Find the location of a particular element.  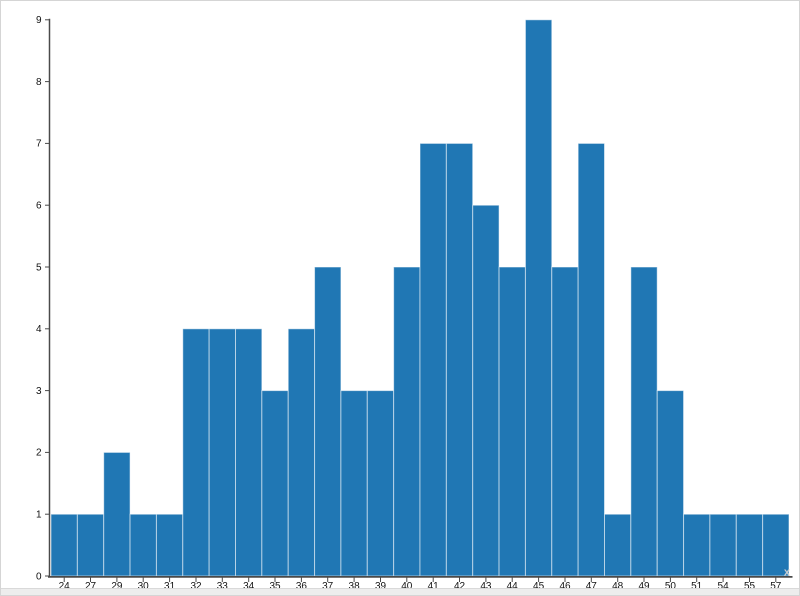

x-tick-label-42: 42 is located at coordinates (460, 586).